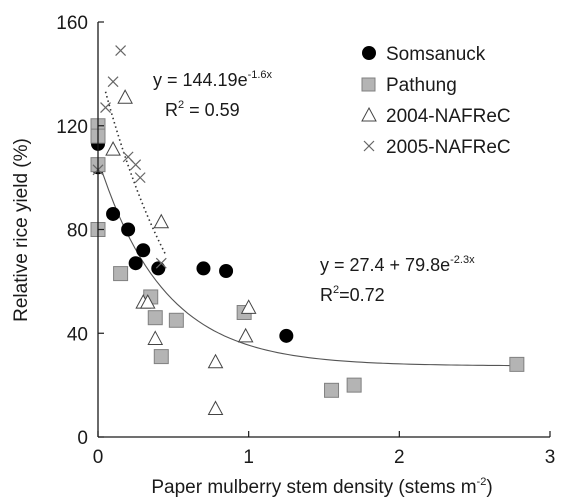 The height and width of the screenshot is (502, 571). Describe the element at coordinates (421, 85) in the screenshot. I see `legend-label-pathung: Pathung` at that location.